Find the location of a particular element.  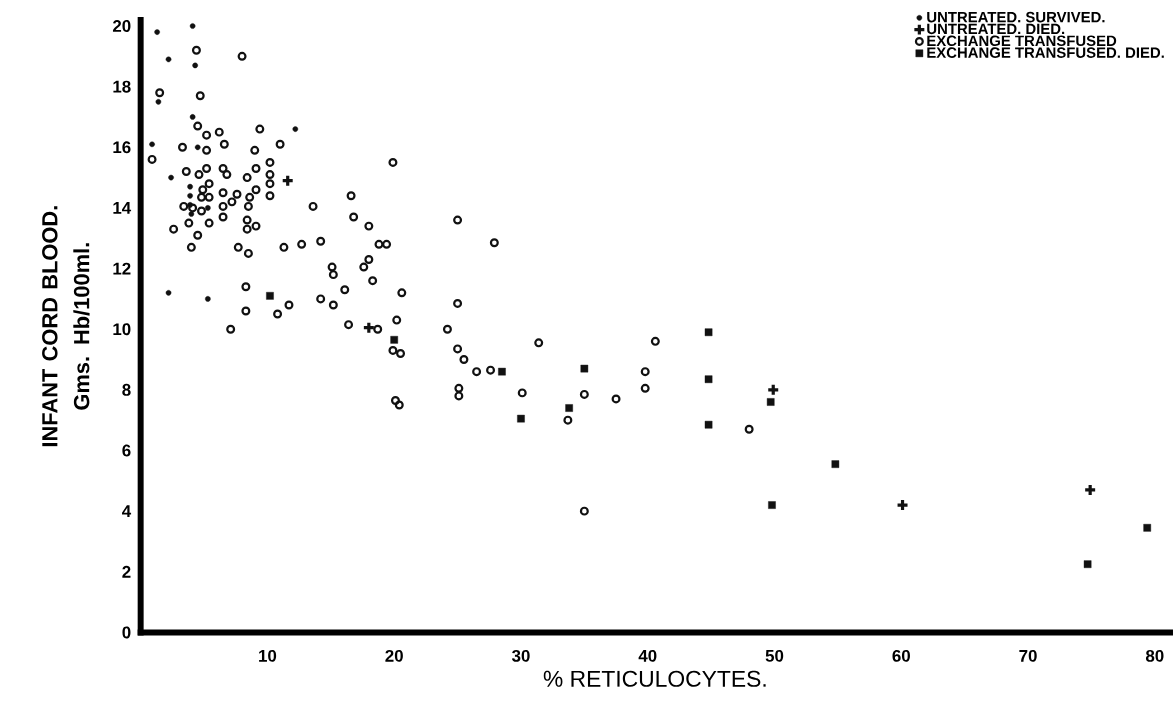

x-tick-label: 50 is located at coordinates (774, 655).